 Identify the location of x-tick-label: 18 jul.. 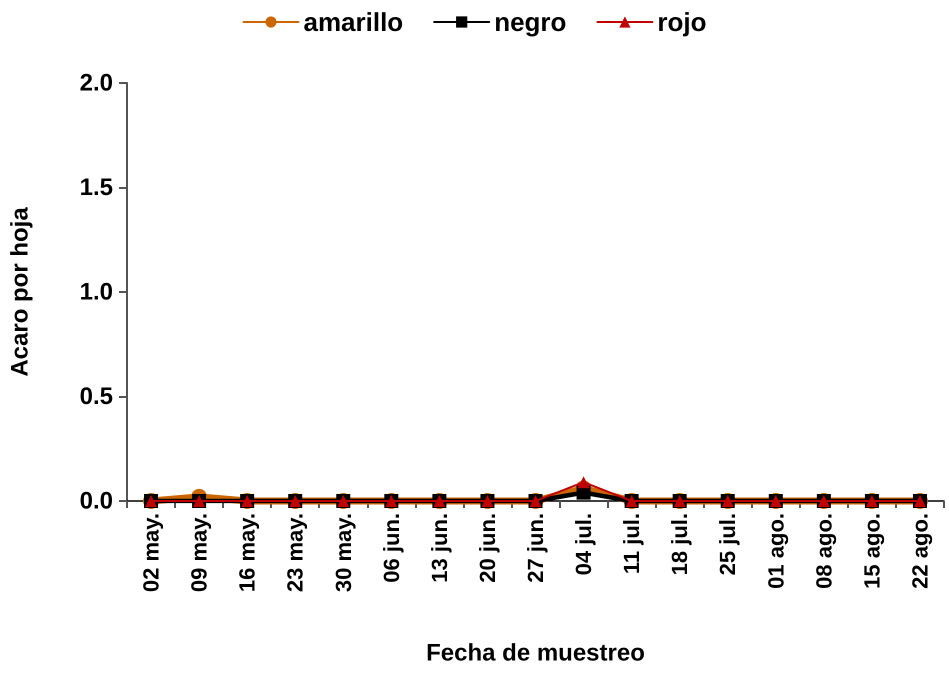
(679, 544).